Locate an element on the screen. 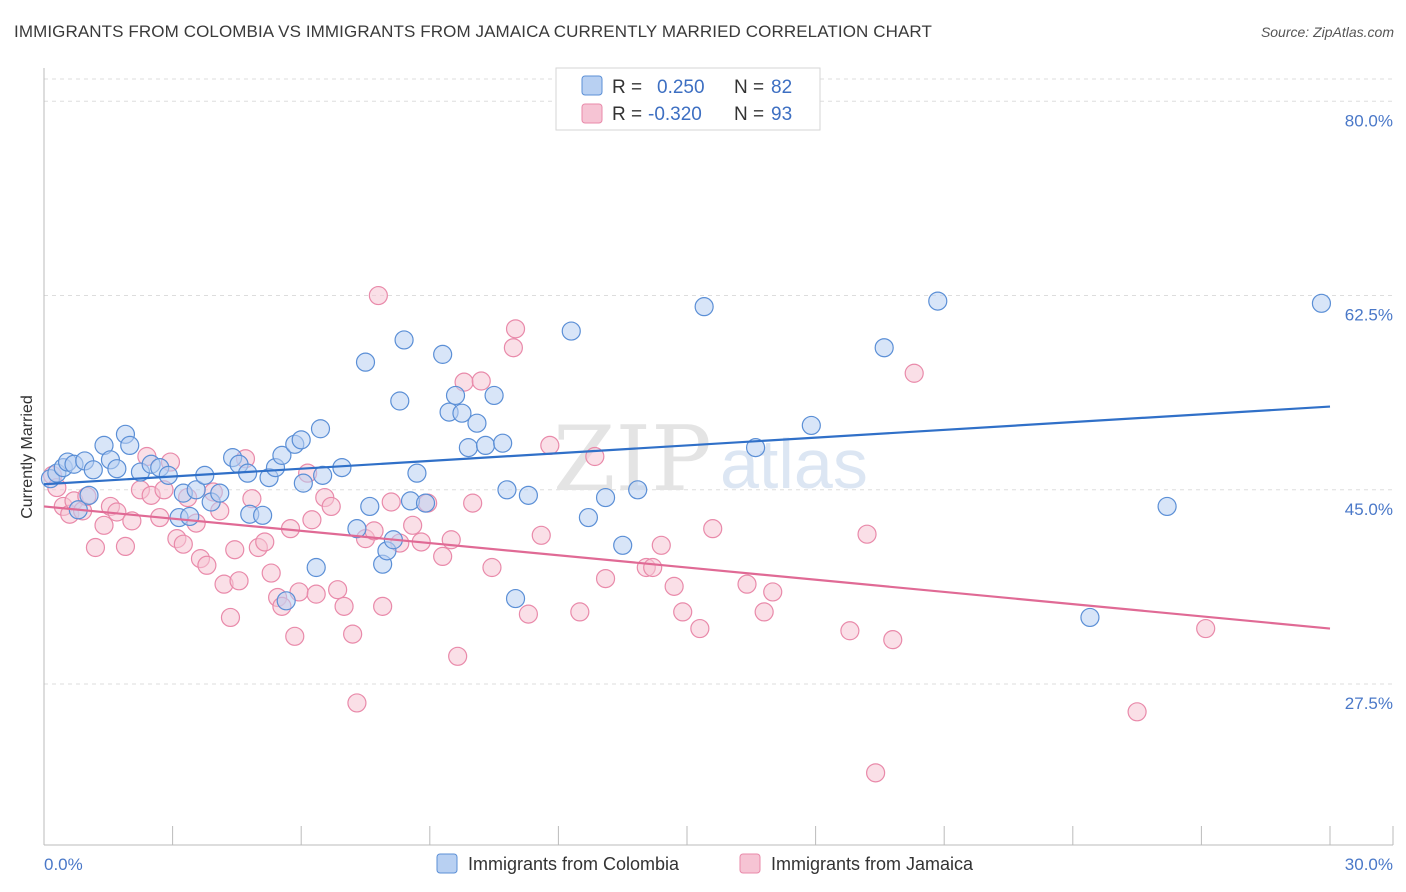 This screenshot has height=892, width=1406. legend-n-label-2: N = is located at coordinates (749, 114).